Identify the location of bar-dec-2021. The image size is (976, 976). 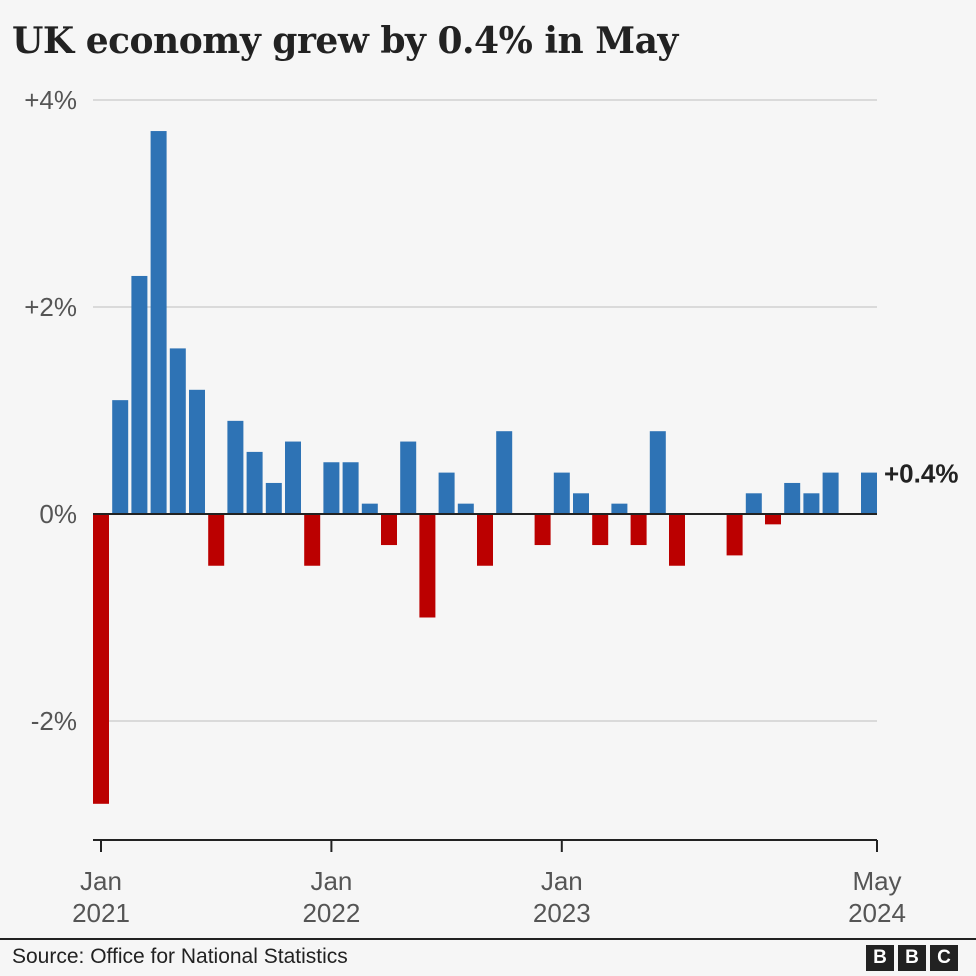
(312, 540).